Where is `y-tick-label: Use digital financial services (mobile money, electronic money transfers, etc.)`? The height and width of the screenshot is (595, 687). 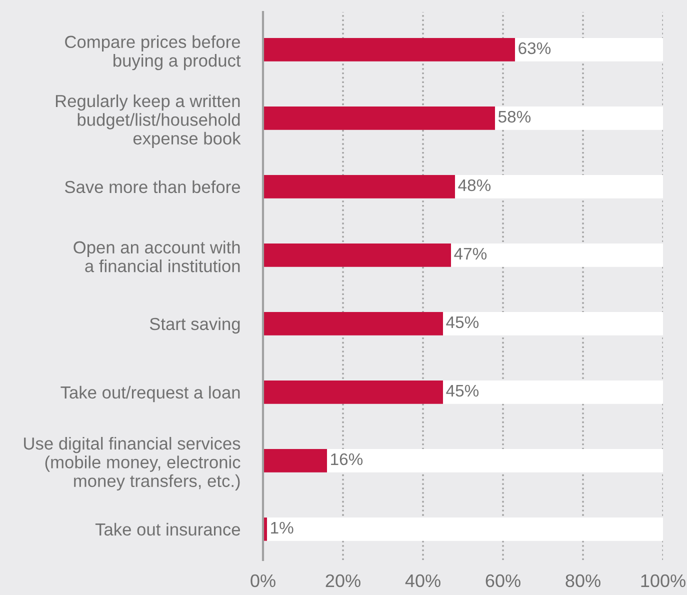
y-tick-label: Use digital financial services (mobile money, electronic money transfers, etc.) is located at coordinates (132, 463).